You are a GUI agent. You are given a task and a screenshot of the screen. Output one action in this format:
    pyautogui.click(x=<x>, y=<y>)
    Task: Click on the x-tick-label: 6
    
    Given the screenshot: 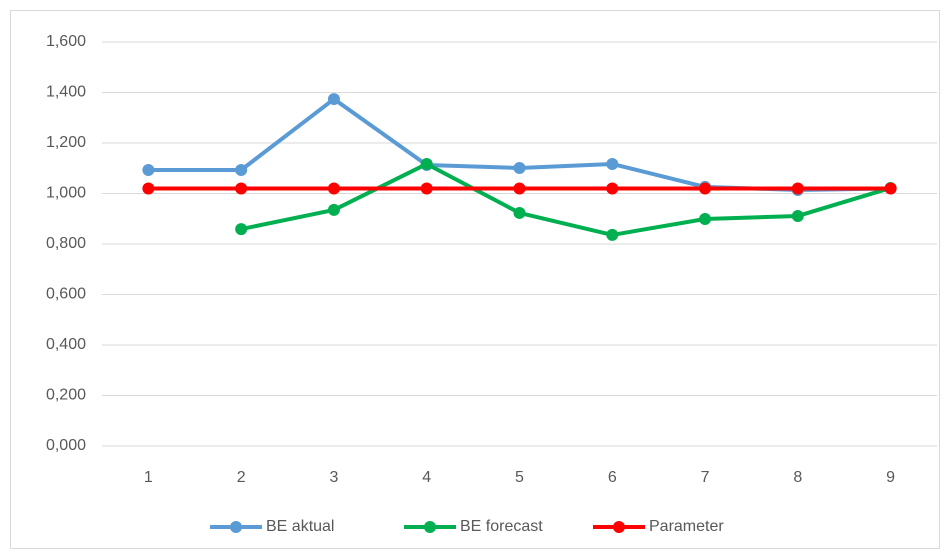 What is the action you would take?
    pyautogui.click(x=612, y=477)
    